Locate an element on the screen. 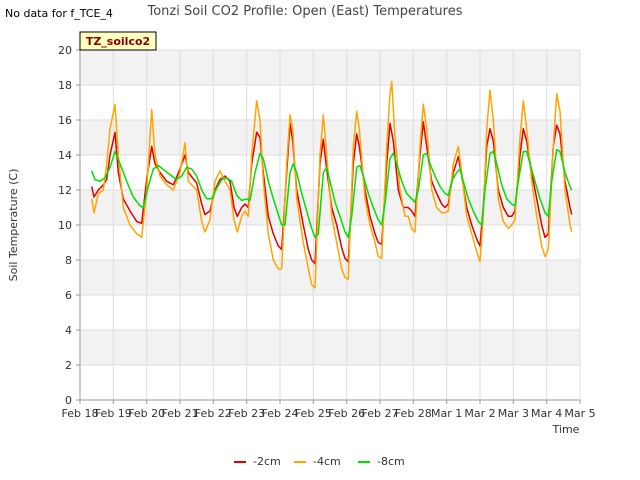 The width and height of the screenshot is (640, 480). y-tick-label: 16 is located at coordinates (65, 120).